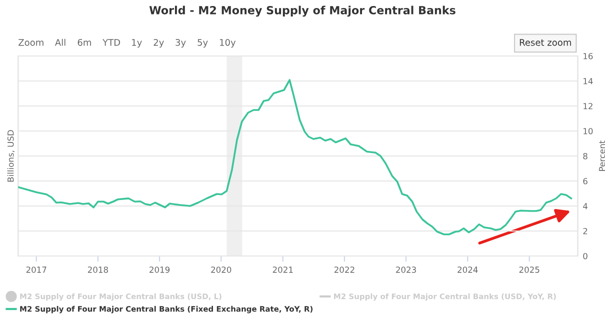 This screenshot has height=320, width=605. What do you see at coordinates (282, 269) in the screenshot?
I see `x-tick-label: 2021` at bounding box center [282, 269].